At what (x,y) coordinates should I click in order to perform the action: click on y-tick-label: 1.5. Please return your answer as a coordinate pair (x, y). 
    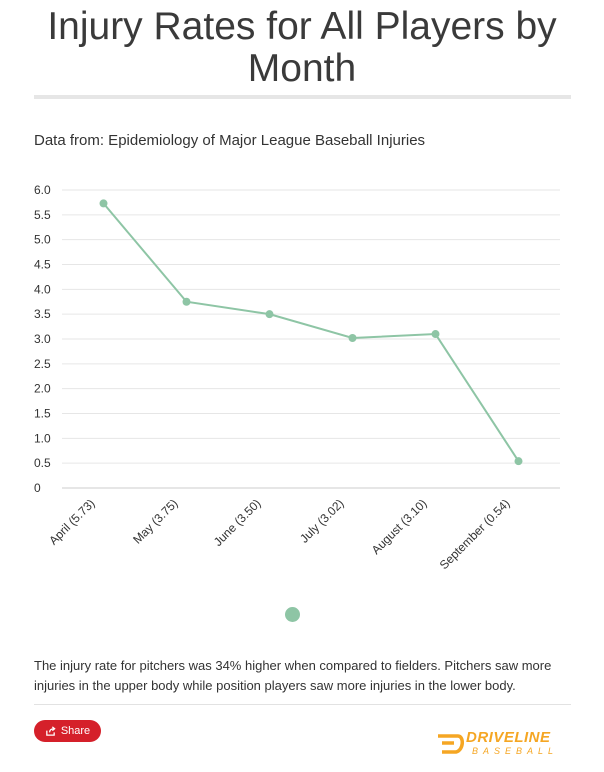
    Looking at the image, I should click on (42, 414).